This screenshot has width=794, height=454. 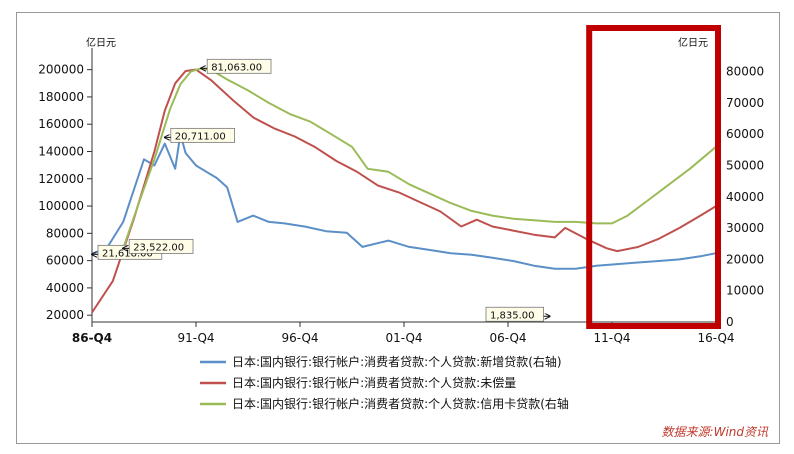 I want to click on legend-label-2: 日本:国内银行:银行帐户:消费者贷款:个人贷款:未偿量, so click(x=374, y=382).